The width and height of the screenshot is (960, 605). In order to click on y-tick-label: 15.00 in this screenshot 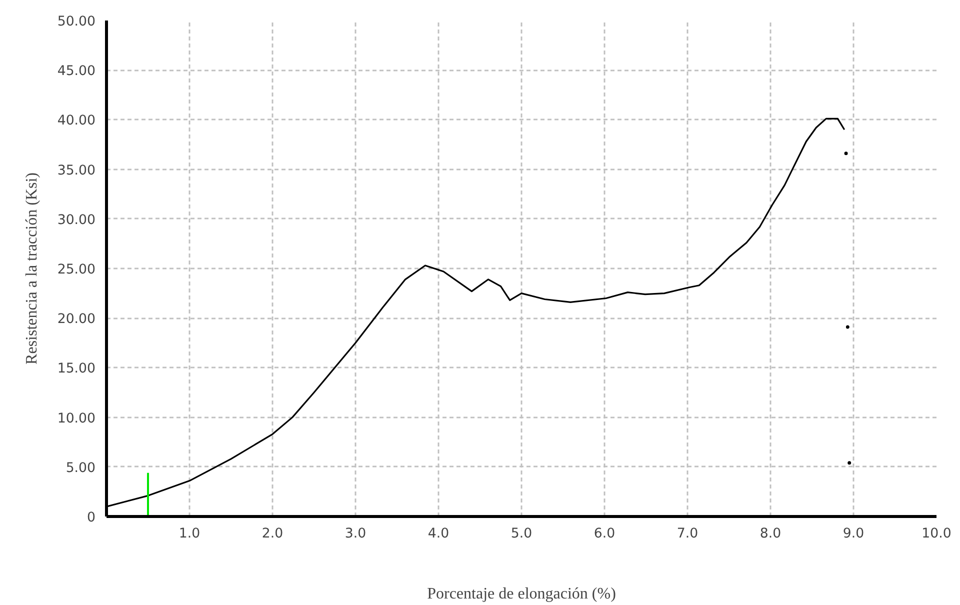, I will do `click(76, 369)`.